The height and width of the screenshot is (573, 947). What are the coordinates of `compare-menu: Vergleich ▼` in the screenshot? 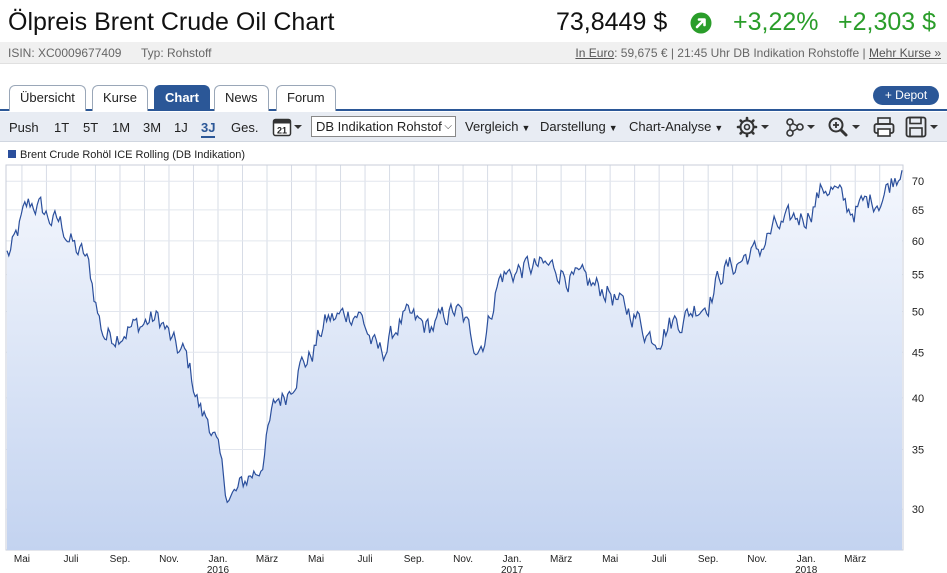 It's located at (497, 126).